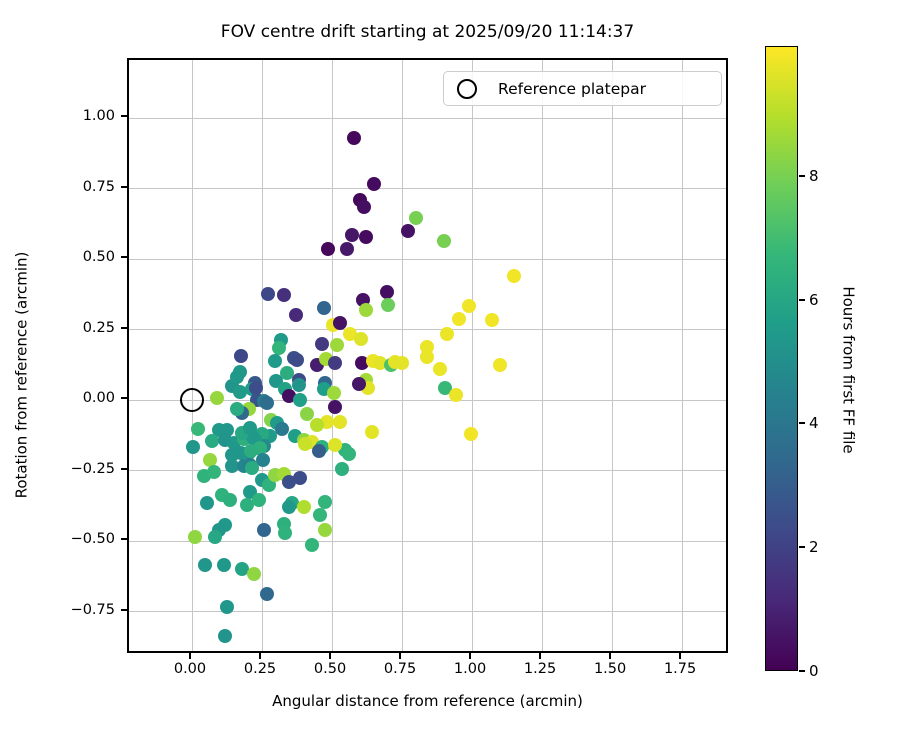 The height and width of the screenshot is (750, 900). Describe the element at coordinates (98, 257) in the screenshot. I see `y-tick-label: 0.50` at that location.